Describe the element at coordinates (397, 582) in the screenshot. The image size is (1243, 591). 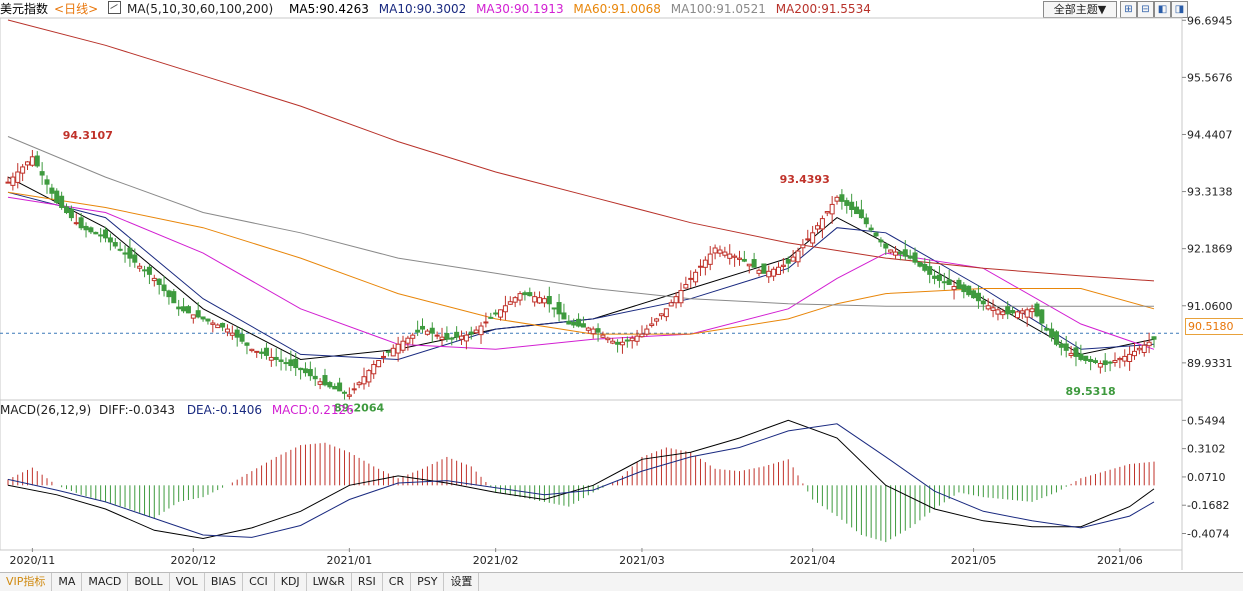
I see `tab-cr: CR` at that location.